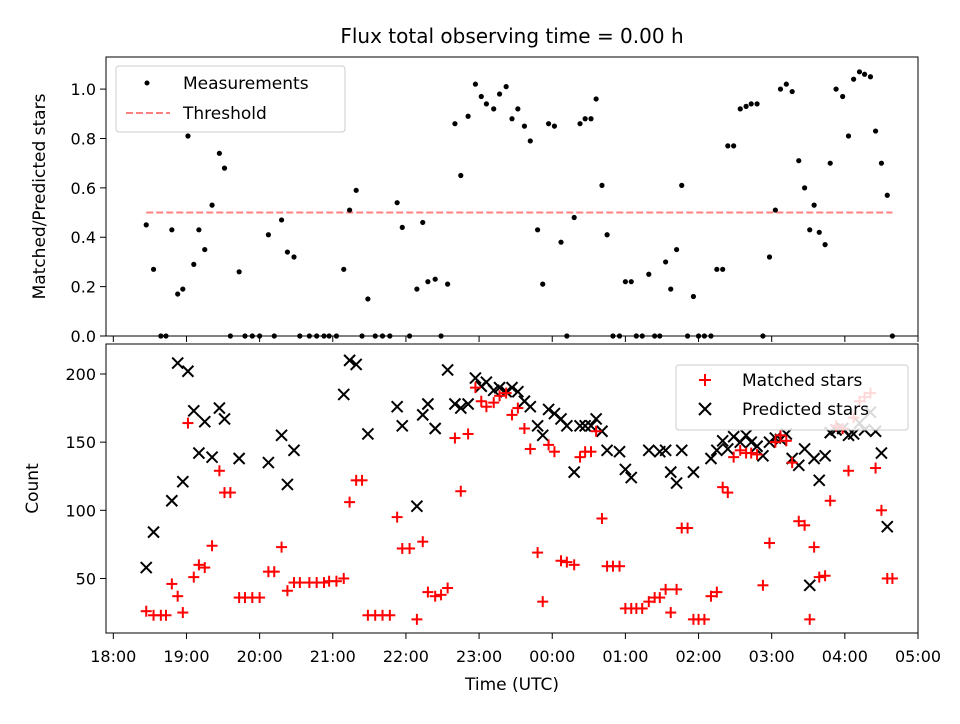 Image resolution: width=960 pixels, height=724 pixels. What do you see at coordinates (805, 410) in the screenshot?
I see `legend-label-predicted: Predicted stars` at bounding box center [805, 410].